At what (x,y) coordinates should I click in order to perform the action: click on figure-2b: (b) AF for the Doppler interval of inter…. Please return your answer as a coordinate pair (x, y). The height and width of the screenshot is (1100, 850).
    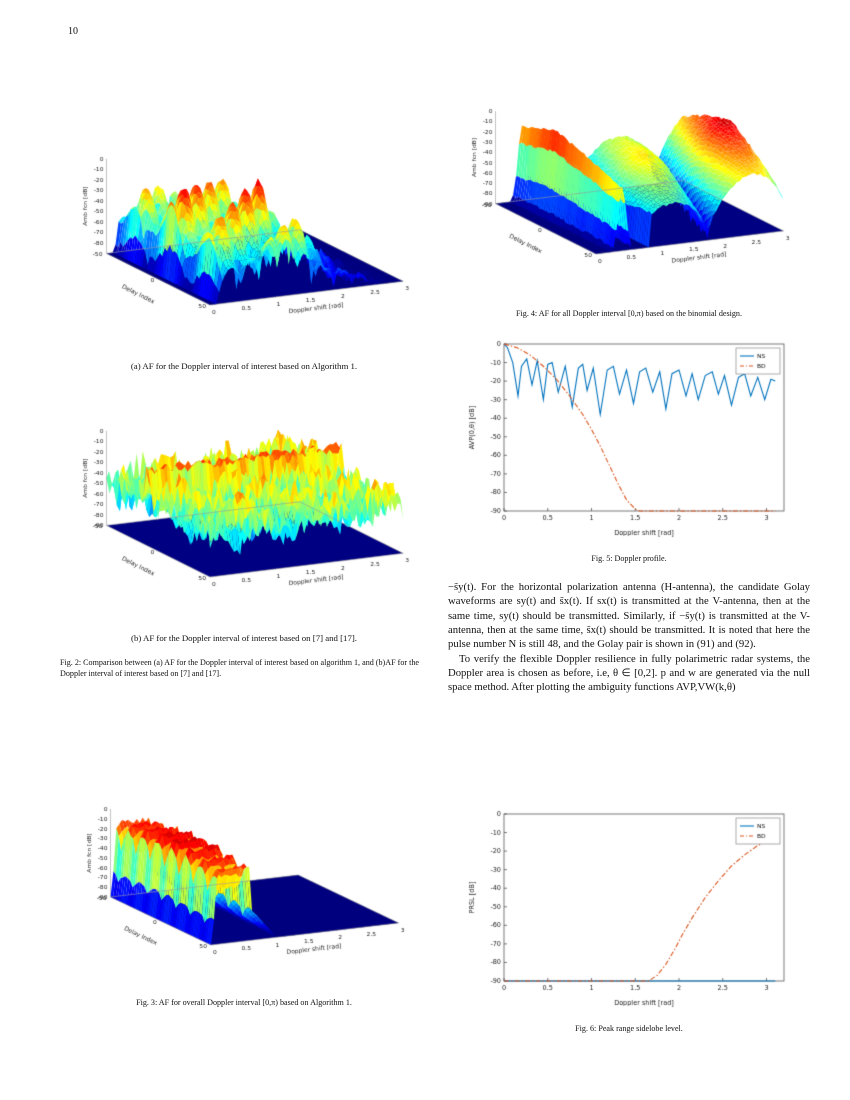
    Looking at the image, I should click on (244, 524).